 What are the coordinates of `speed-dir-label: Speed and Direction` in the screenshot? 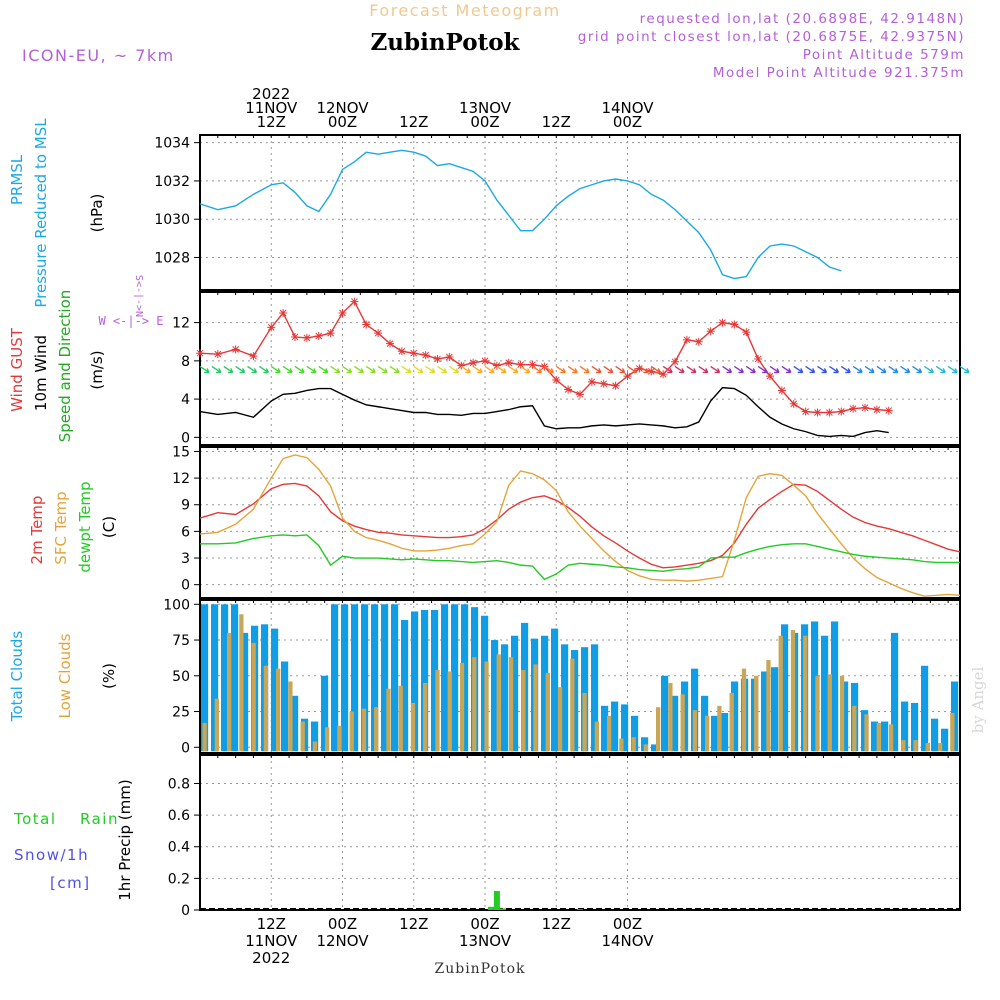 It's located at (65, 366).